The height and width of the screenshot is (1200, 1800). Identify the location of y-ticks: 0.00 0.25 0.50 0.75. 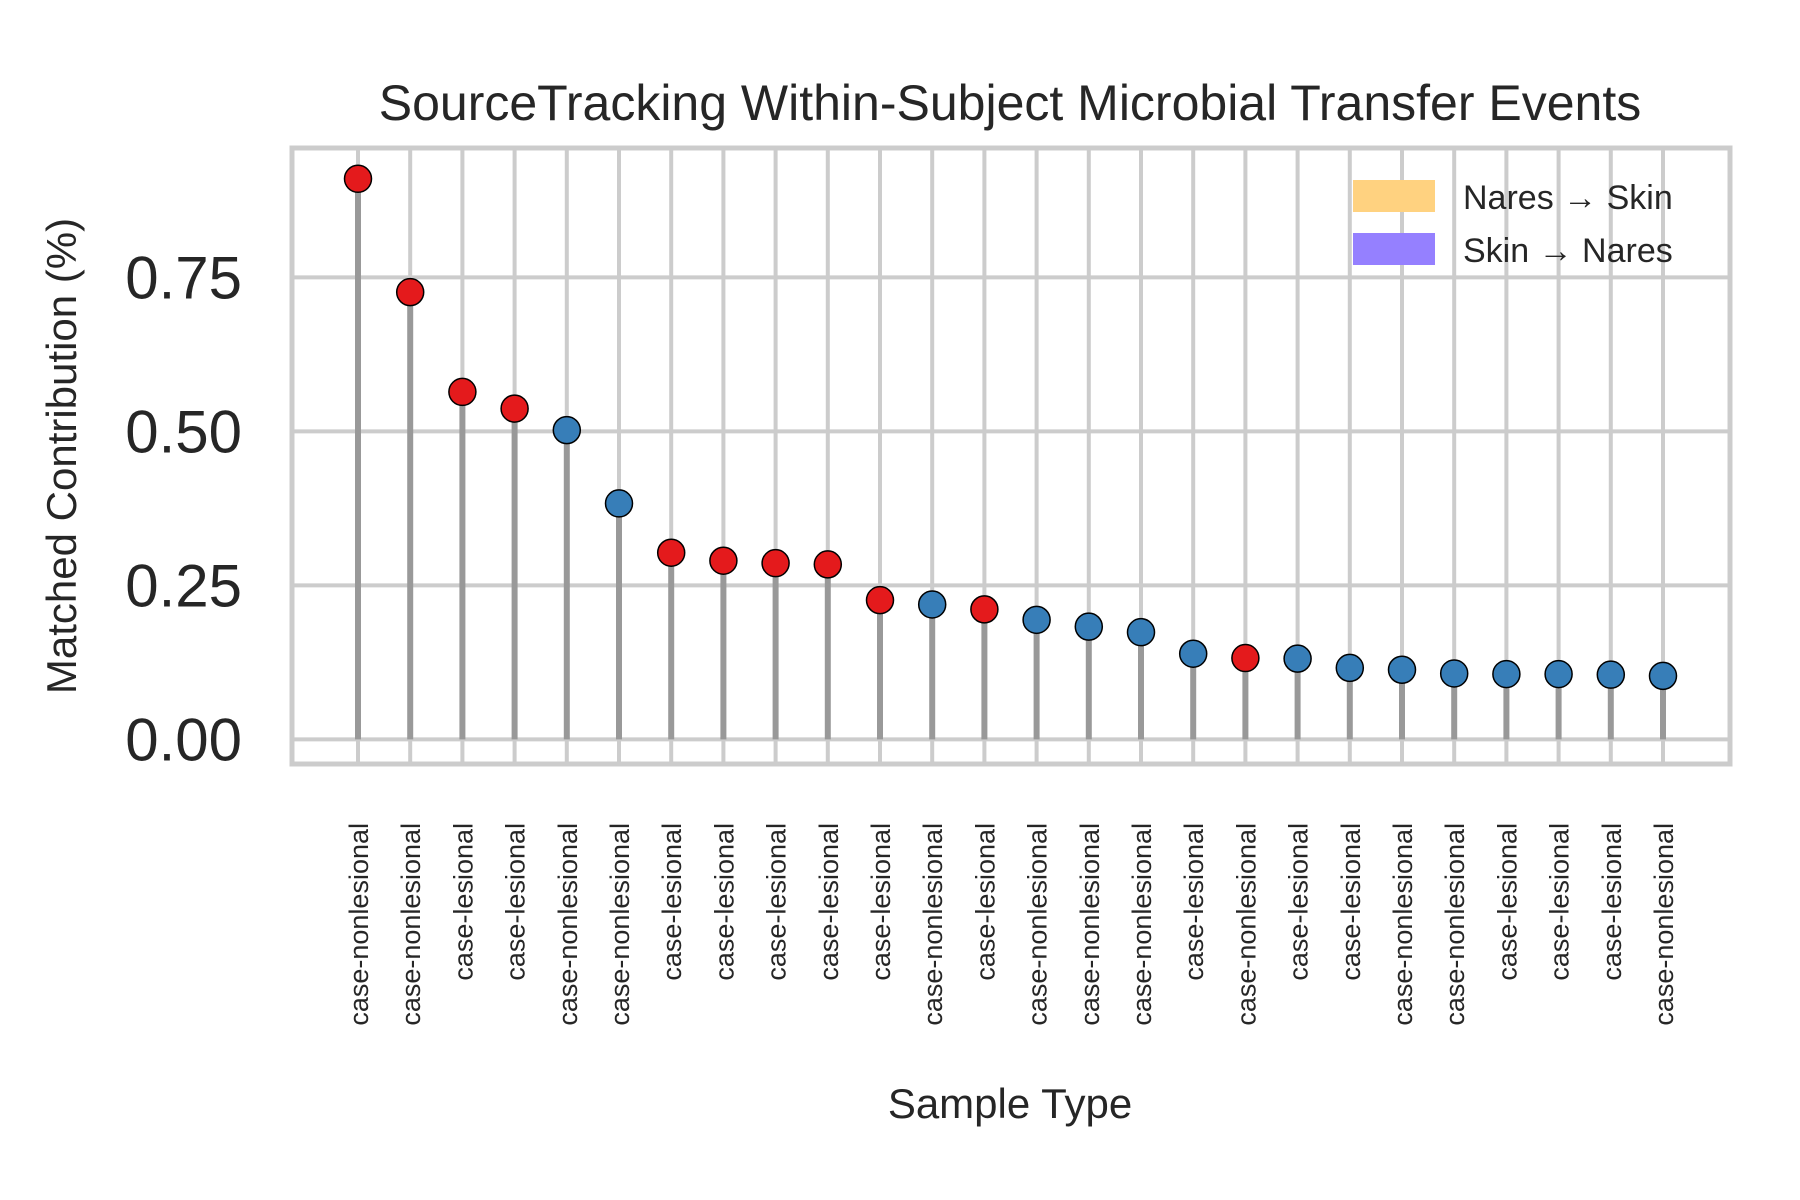
(183, 508).